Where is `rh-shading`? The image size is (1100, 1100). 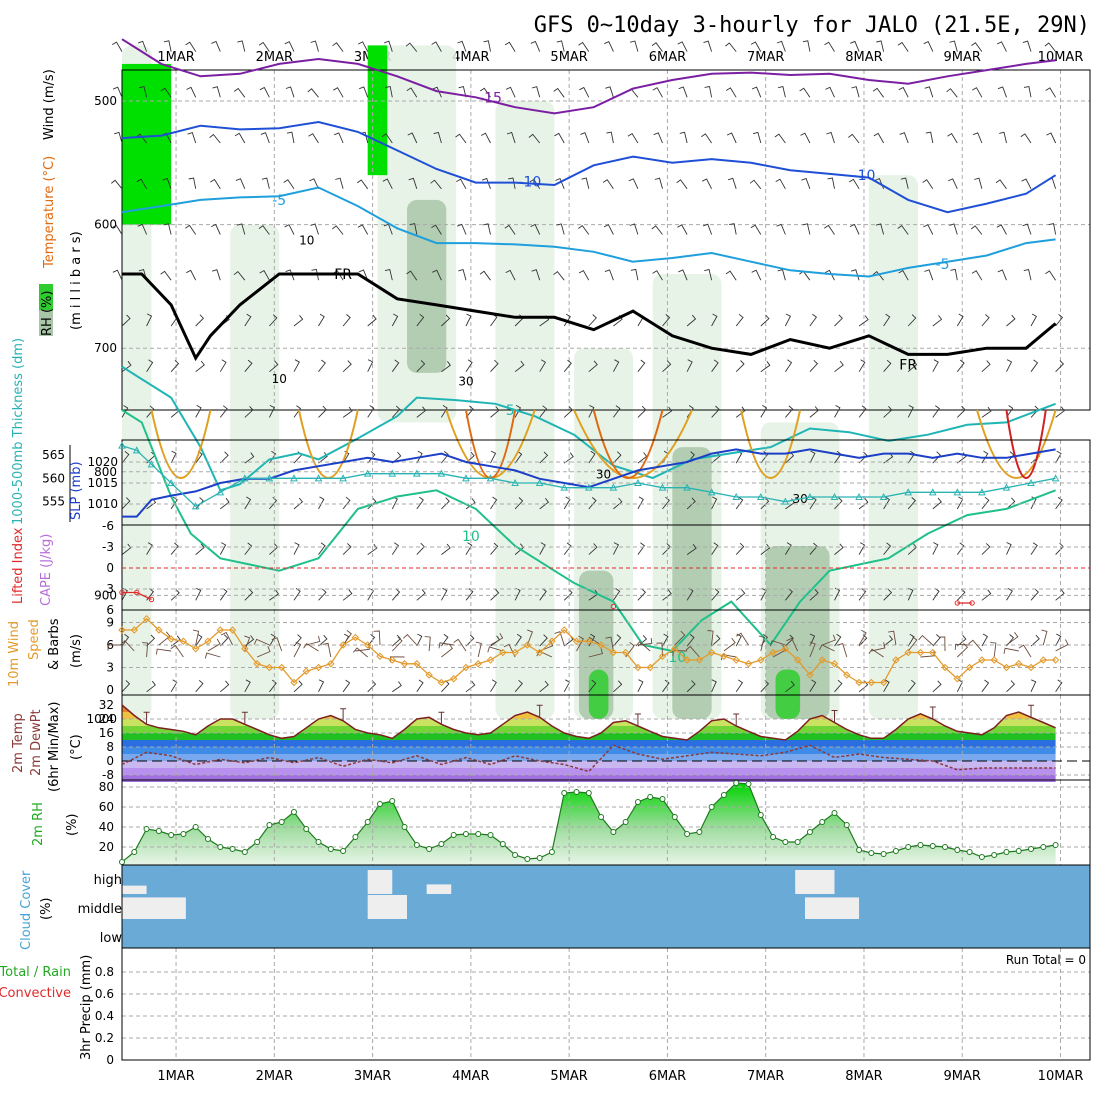
rh-shading is located at coordinates (893, 447).